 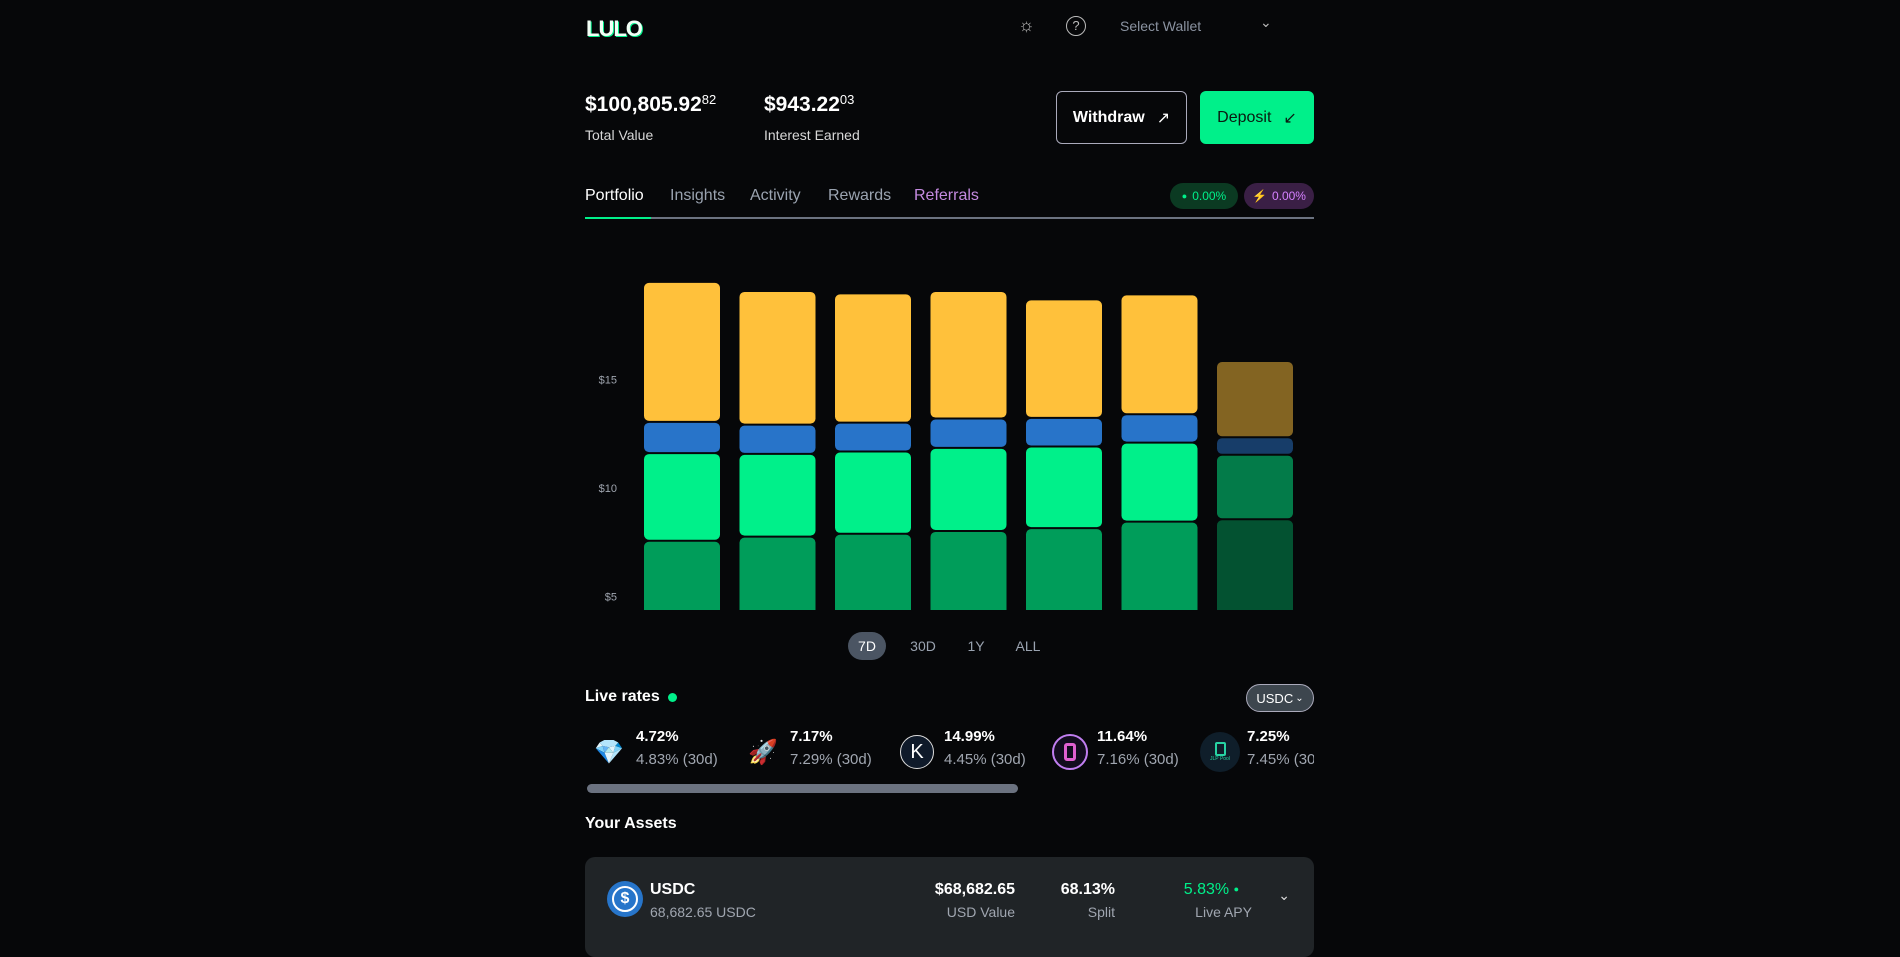 What do you see at coordinates (917, 752) in the screenshot?
I see `kamino-icon: K` at bounding box center [917, 752].